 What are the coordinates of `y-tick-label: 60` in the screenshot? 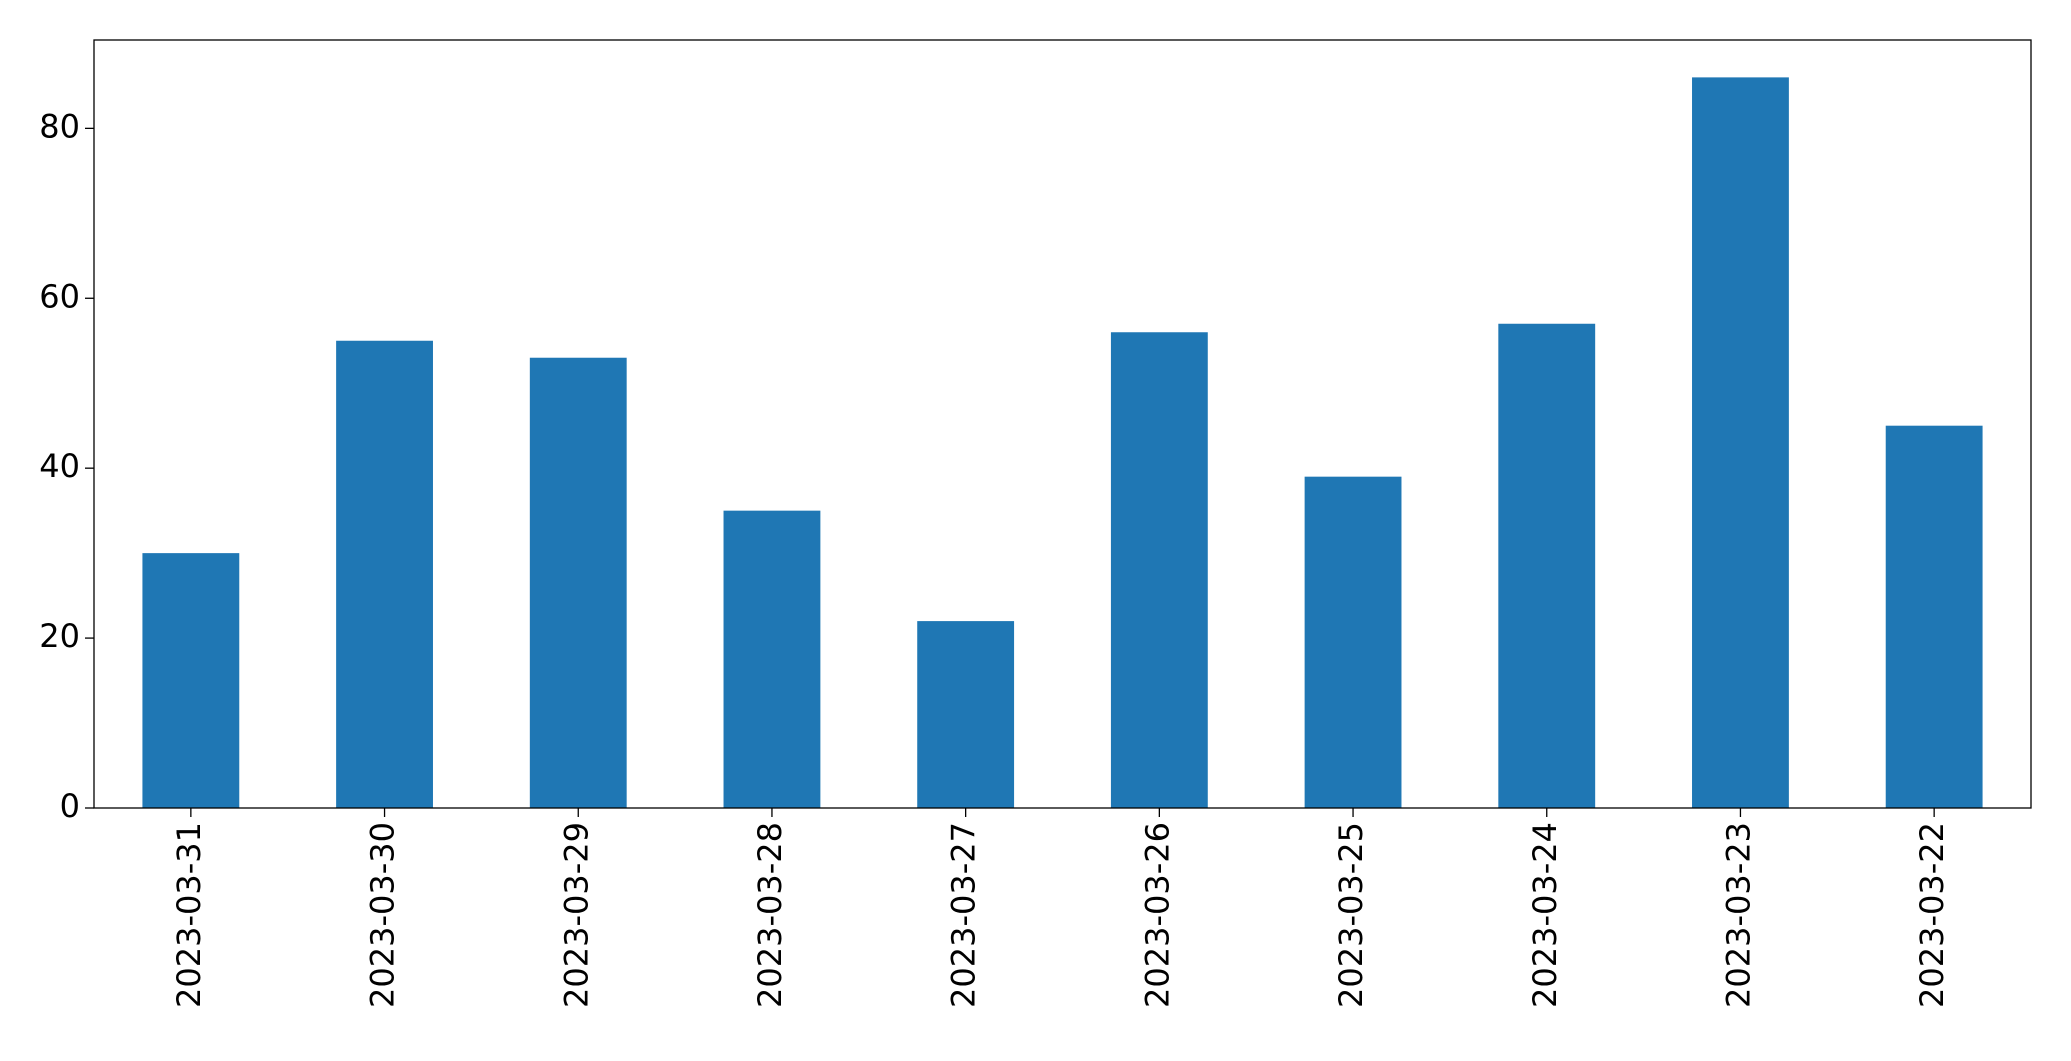 It's located at (59, 296).